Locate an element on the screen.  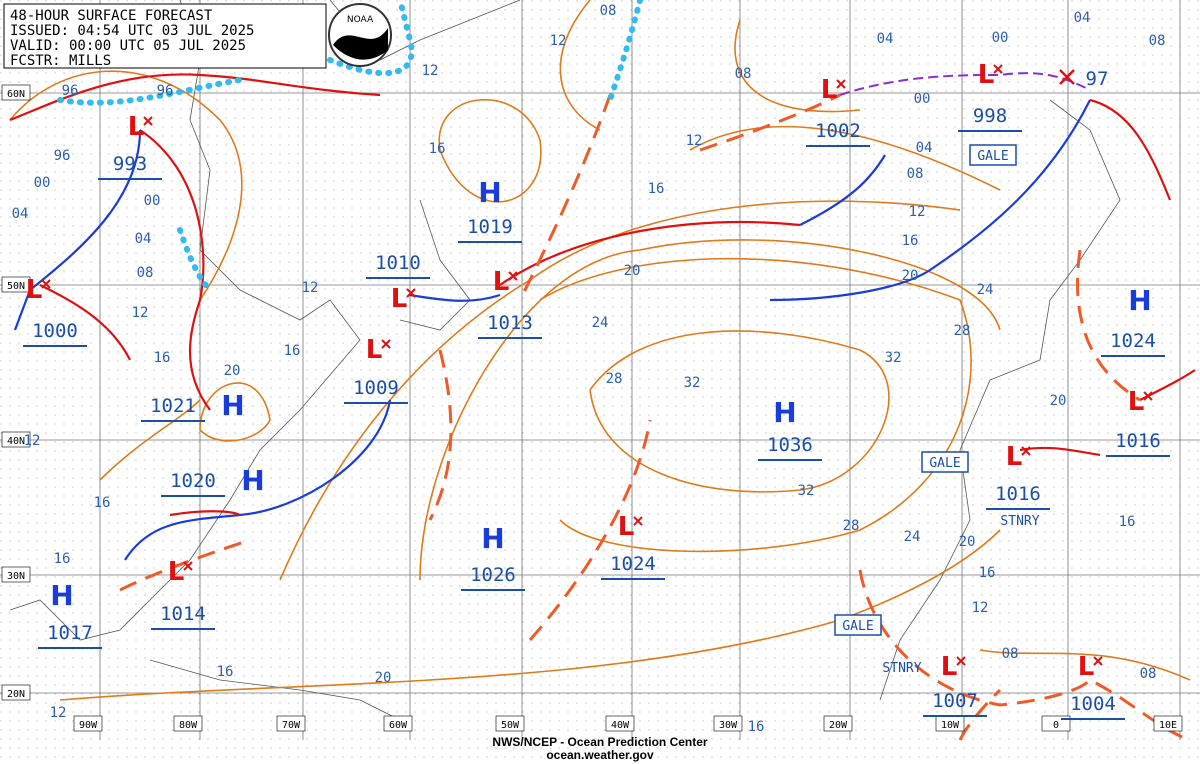
isobar-label: 24 is located at coordinates (912, 537).